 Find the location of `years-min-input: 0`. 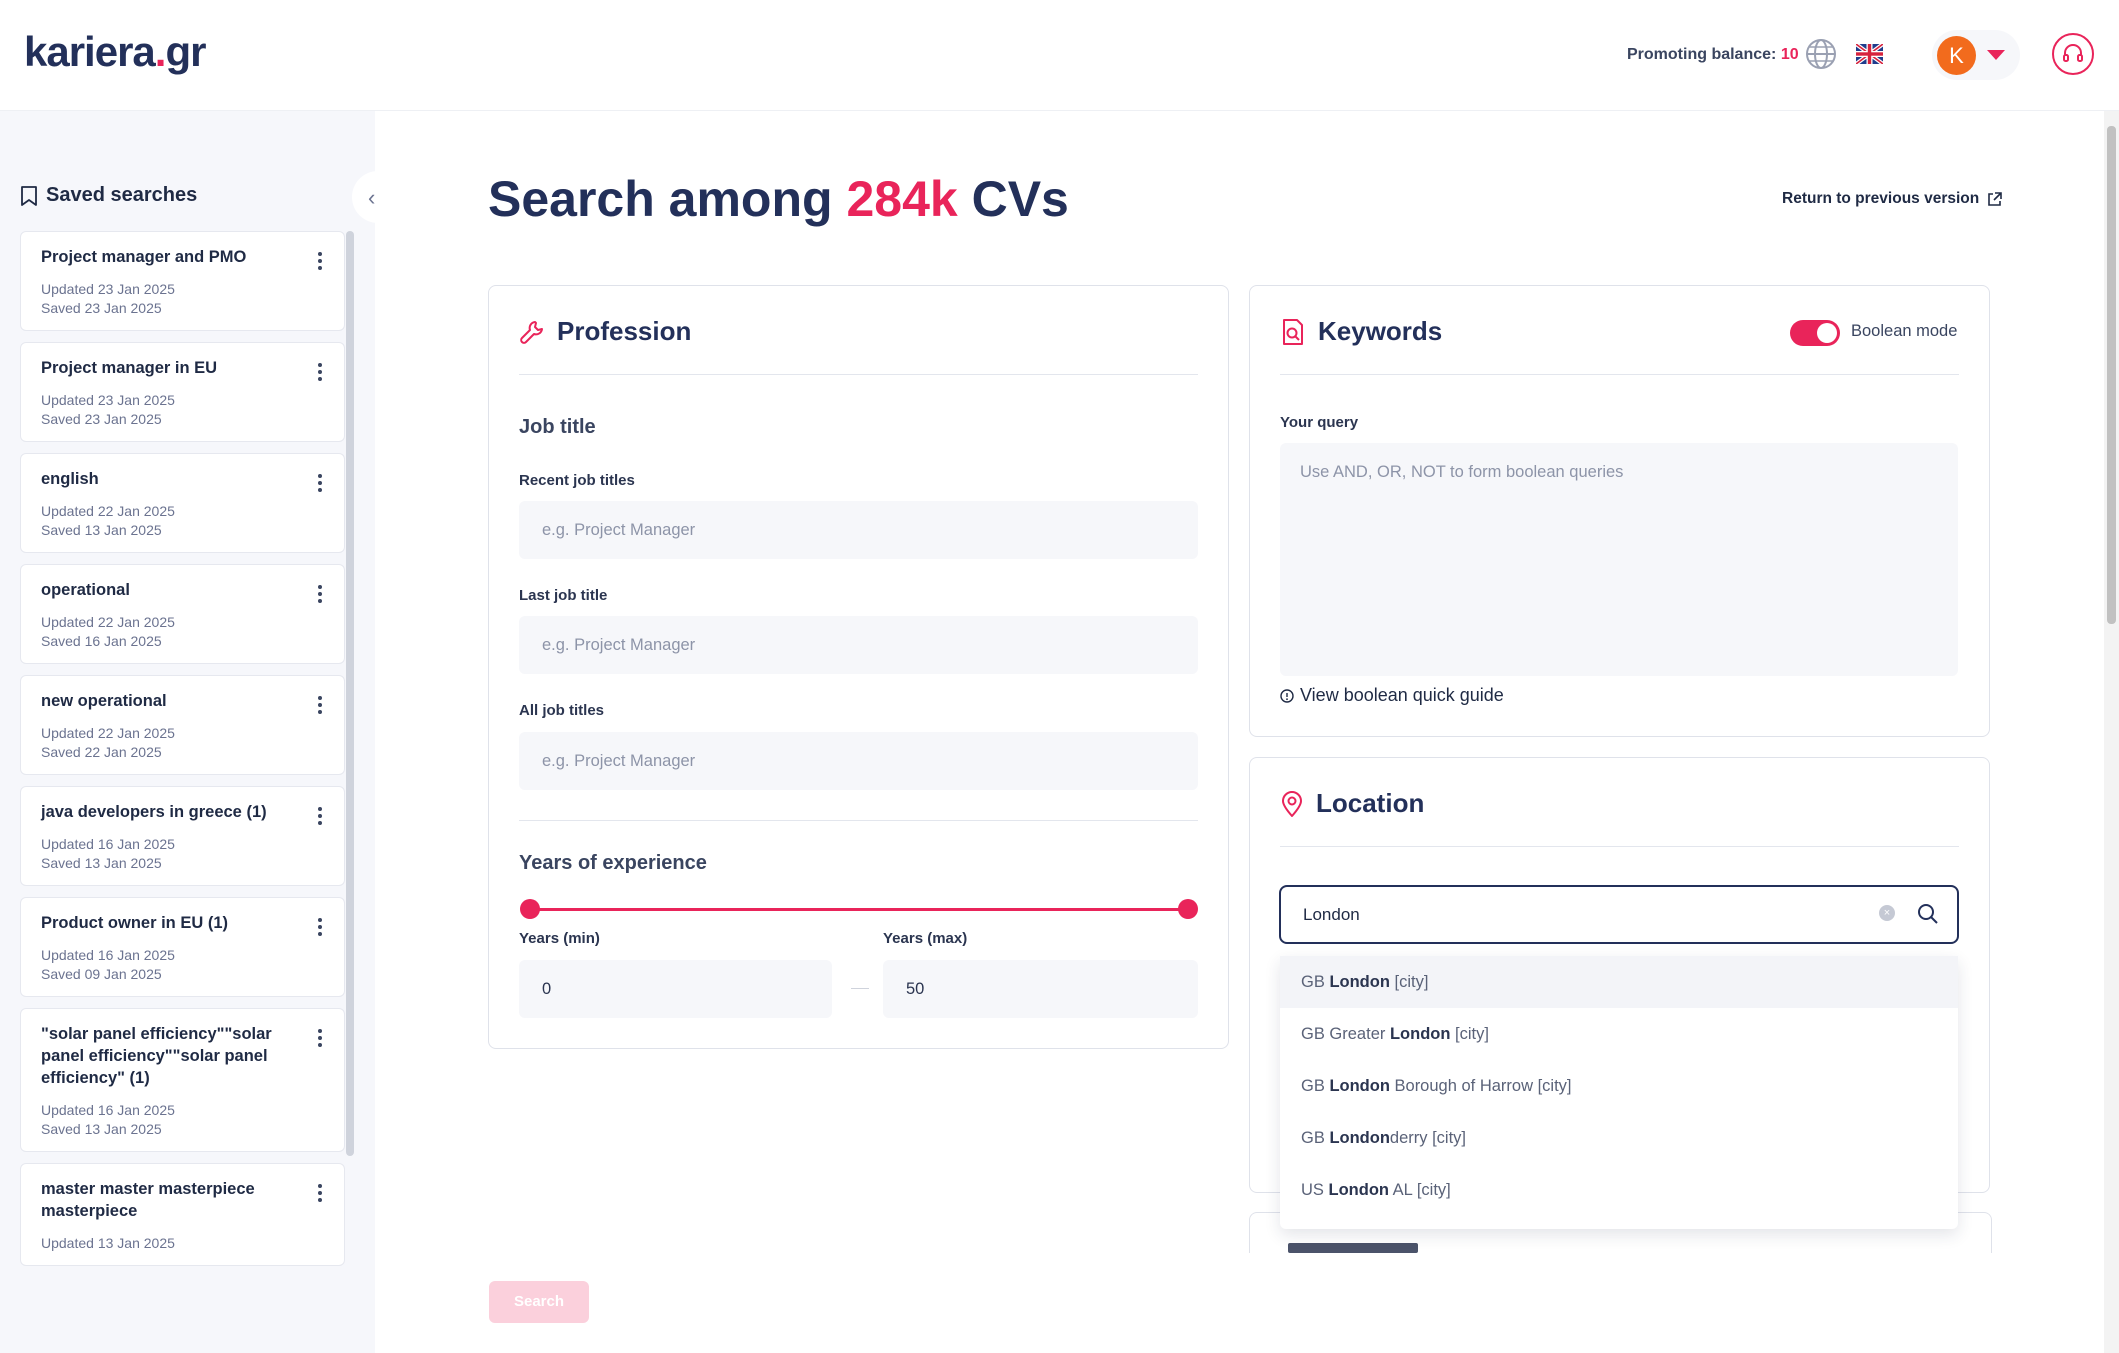

years-min-input: 0 is located at coordinates (675, 989).